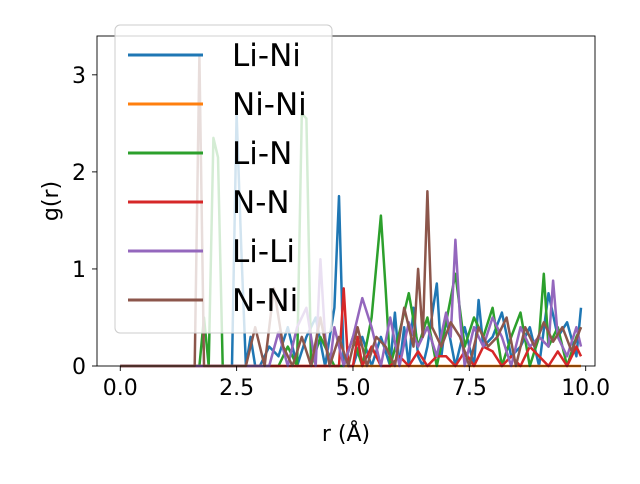 The image size is (640, 484). What do you see at coordinates (120, 388) in the screenshot?
I see `x-tick-label: 0.0` at bounding box center [120, 388].